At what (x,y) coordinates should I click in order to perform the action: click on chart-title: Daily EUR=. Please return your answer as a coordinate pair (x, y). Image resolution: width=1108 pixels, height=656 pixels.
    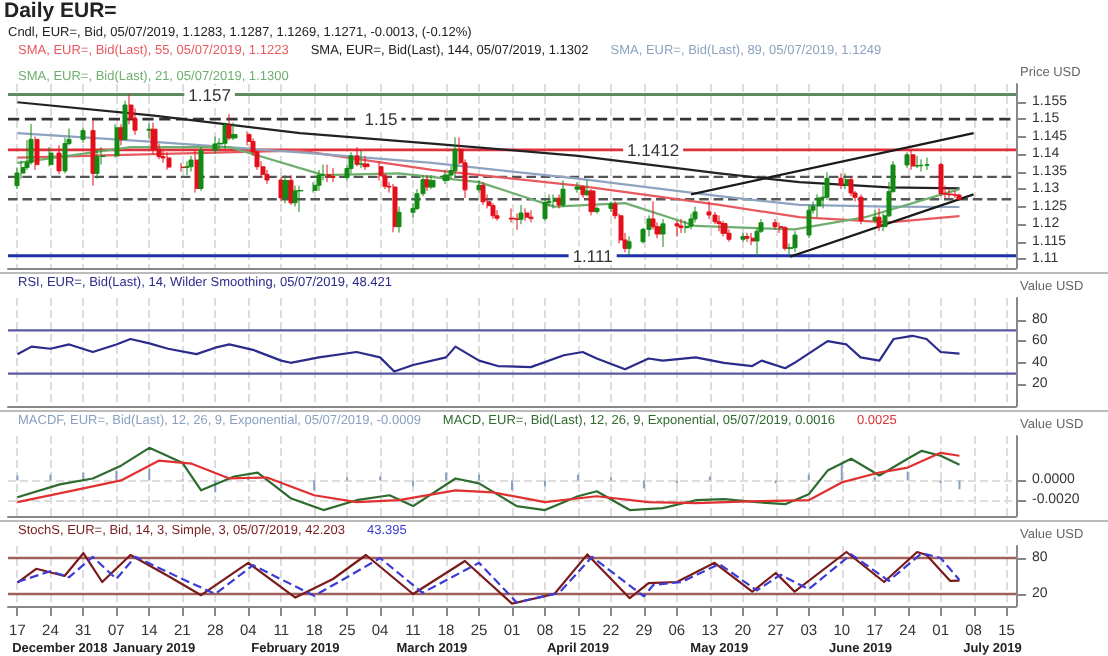
    Looking at the image, I should click on (60, 11).